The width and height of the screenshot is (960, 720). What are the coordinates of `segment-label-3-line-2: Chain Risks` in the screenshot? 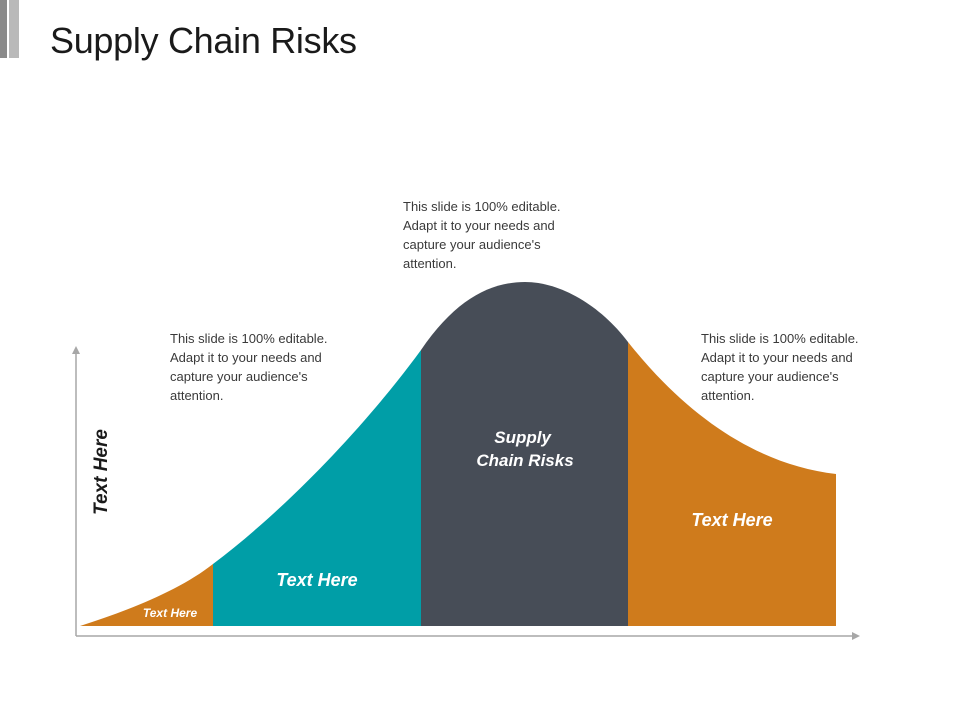 It's located at (524, 460).